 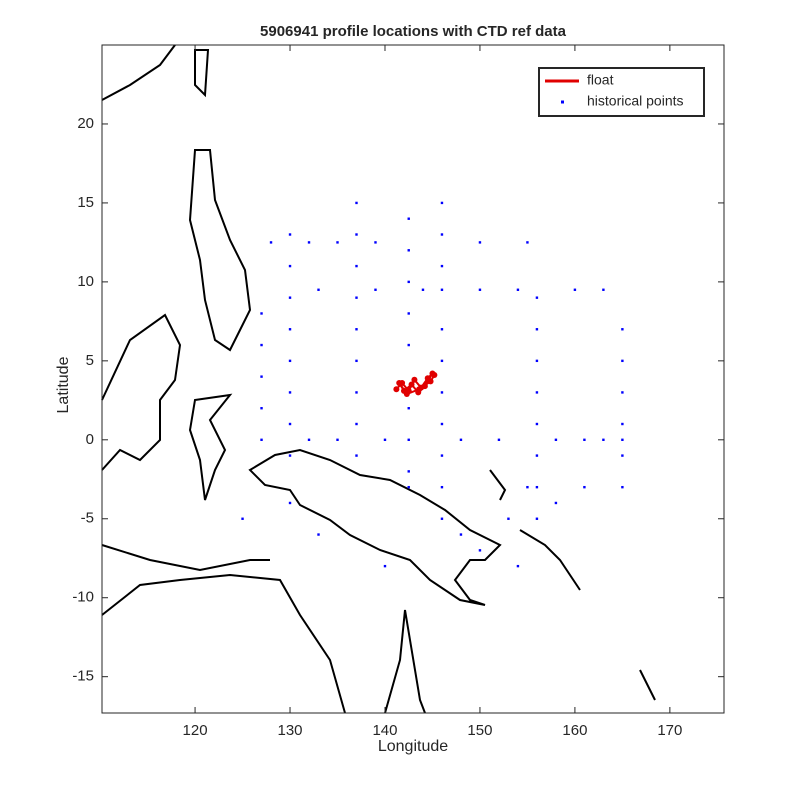 What do you see at coordinates (90, 360) in the screenshot?
I see `y-tick-label: 5` at bounding box center [90, 360].